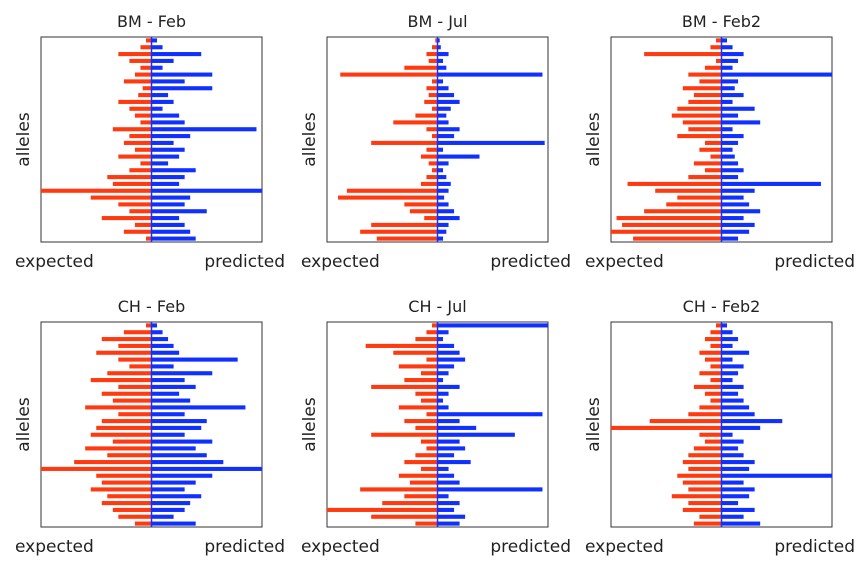 The height and width of the screenshot is (565, 859). What do you see at coordinates (151, 21) in the screenshot?
I see `subplot-title: BM - Feb` at bounding box center [151, 21].